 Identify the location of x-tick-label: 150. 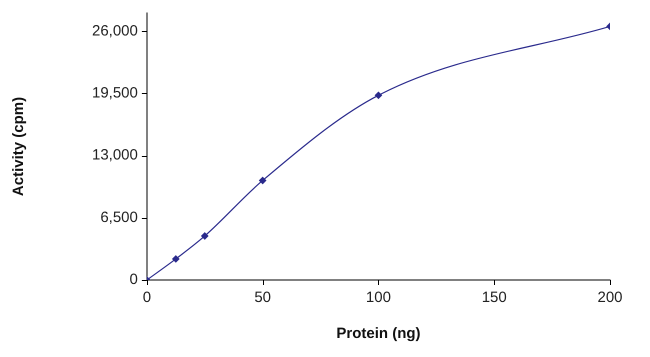
(494, 297).